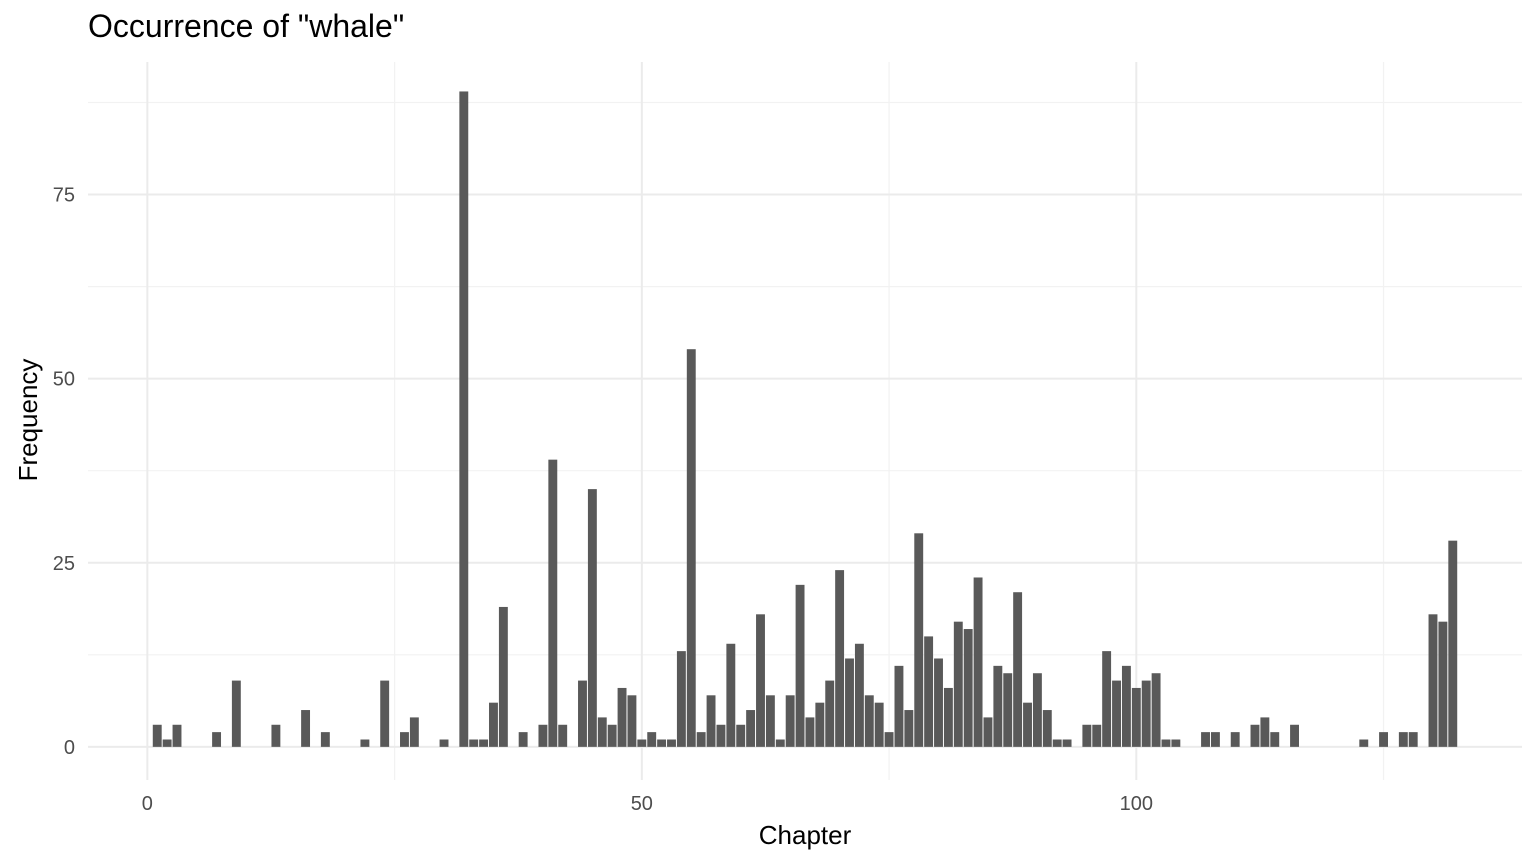 This screenshot has width=1536, height=865. Describe the element at coordinates (805, 835) in the screenshot. I see `x-axis-title: Chapter` at that location.